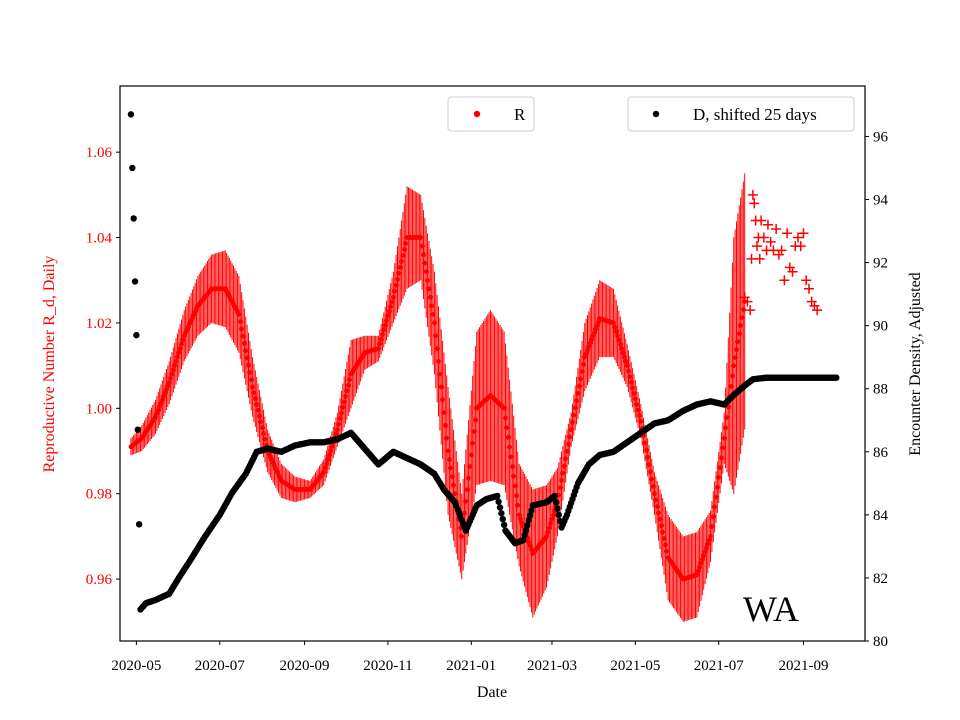 This screenshot has width=960, height=720. Describe the element at coordinates (881, 137) in the screenshot. I see `right-y-tick-label: 96` at that location.